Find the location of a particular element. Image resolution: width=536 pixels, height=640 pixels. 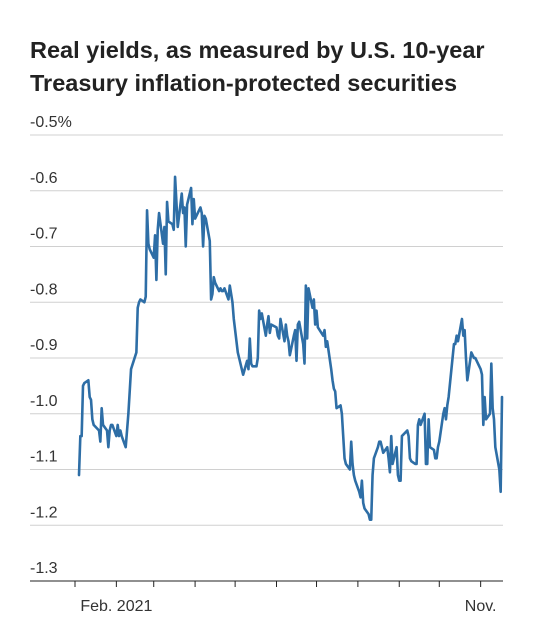

y-tick-label: -0.9 is located at coordinates (44, 345).